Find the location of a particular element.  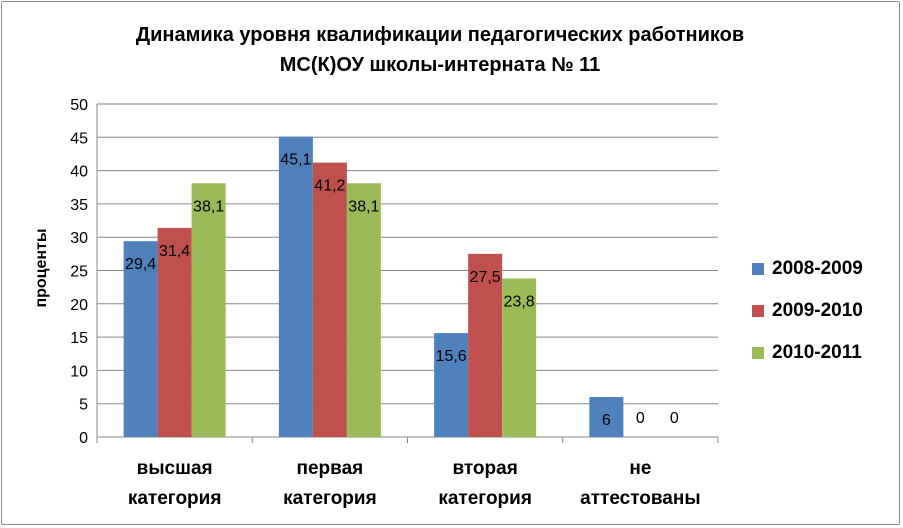

legend-label: 2008-2009 is located at coordinates (817, 268).